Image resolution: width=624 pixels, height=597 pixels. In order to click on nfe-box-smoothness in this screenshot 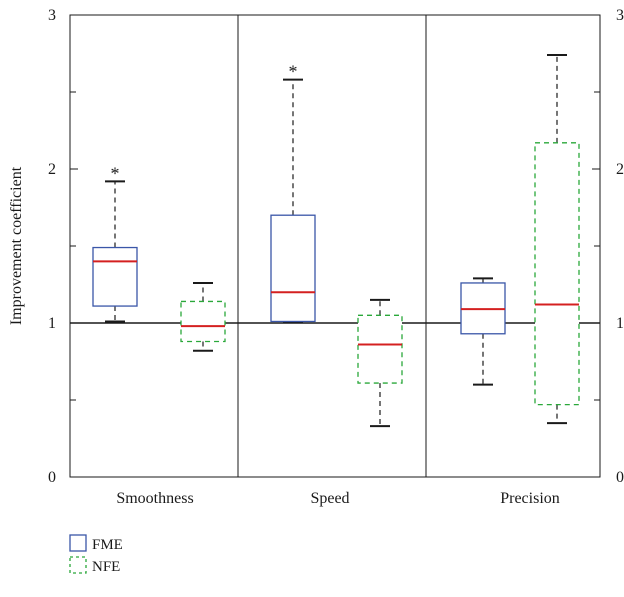, I will do `click(203, 316)`.